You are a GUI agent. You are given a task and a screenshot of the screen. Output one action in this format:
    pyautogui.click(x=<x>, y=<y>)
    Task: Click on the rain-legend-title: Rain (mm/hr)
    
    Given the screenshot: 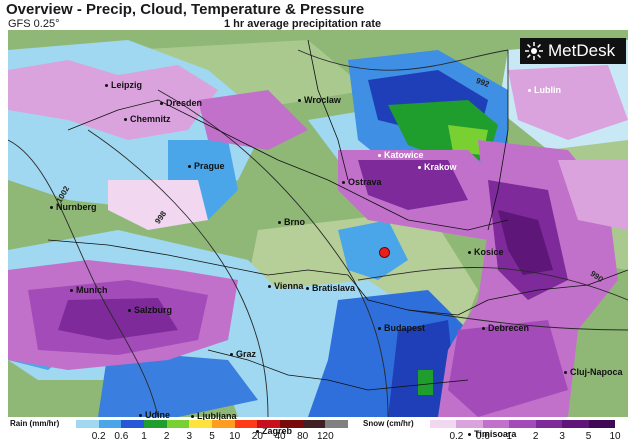 What is the action you would take?
    pyautogui.click(x=35, y=423)
    